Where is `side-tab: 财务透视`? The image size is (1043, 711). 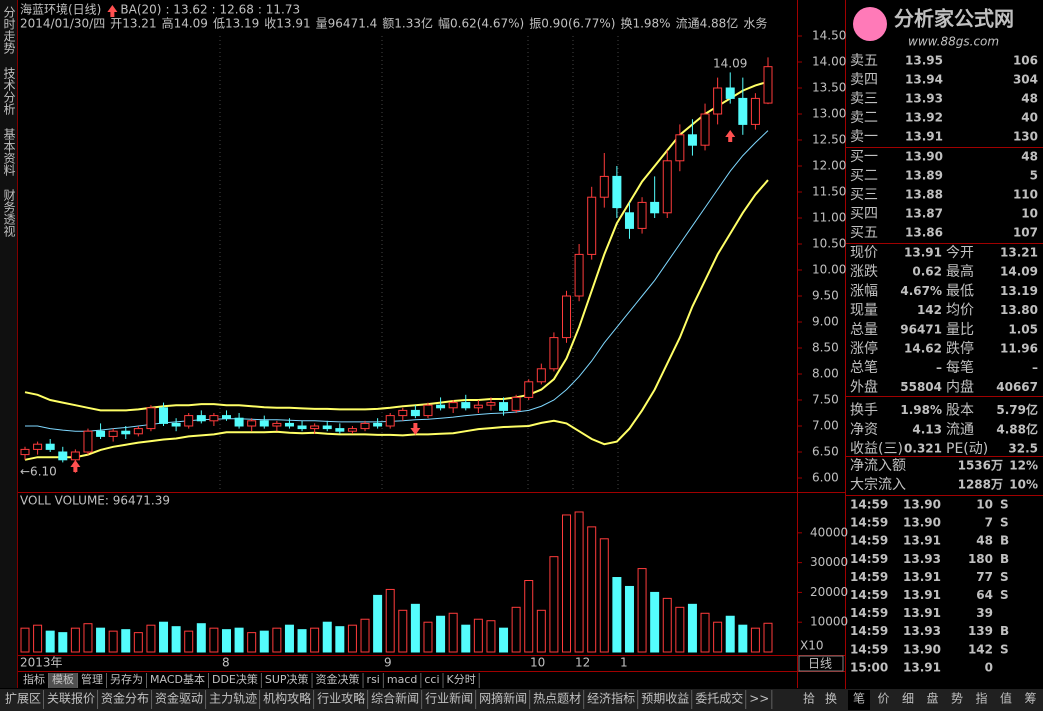
side-tab: 财务透视 is located at coordinates (9, 213).